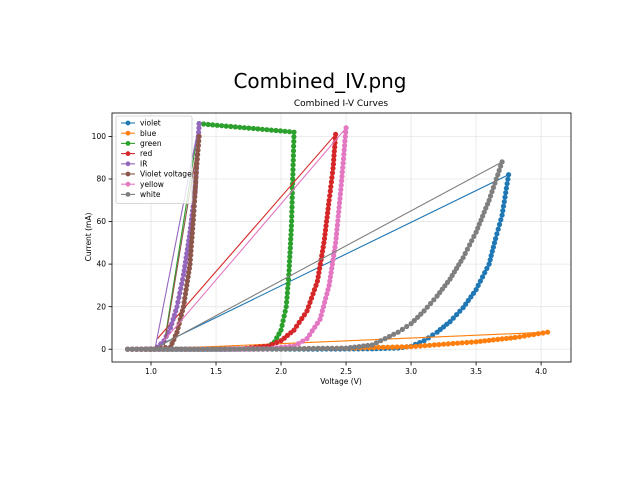  Describe the element at coordinates (128, 184) in the screenshot. I see `legend-marker` at that location.